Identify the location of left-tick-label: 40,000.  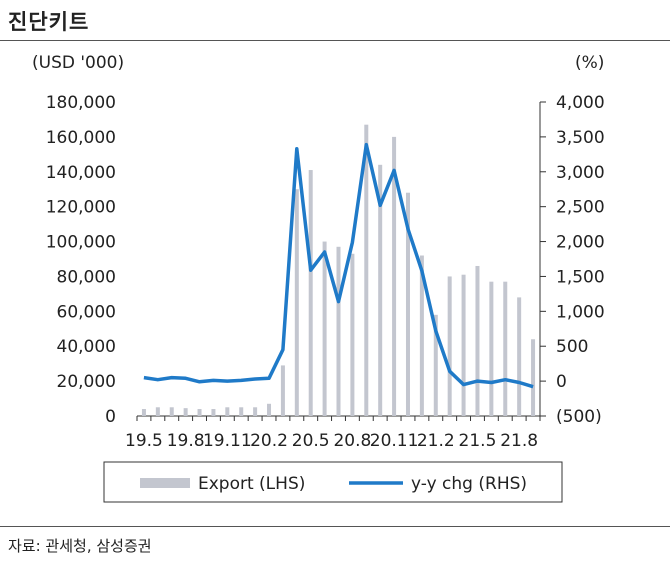
(86, 347).